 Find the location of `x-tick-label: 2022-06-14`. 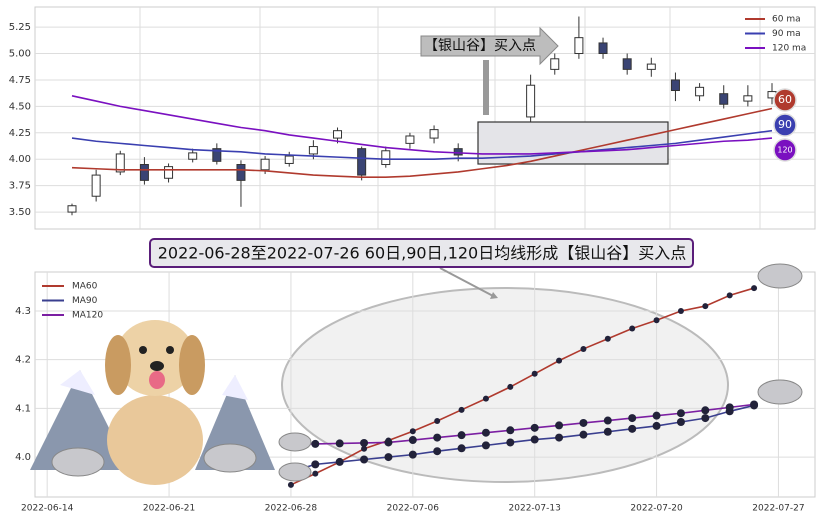

x-tick-label: 2022-06-14 is located at coordinates (47, 509).